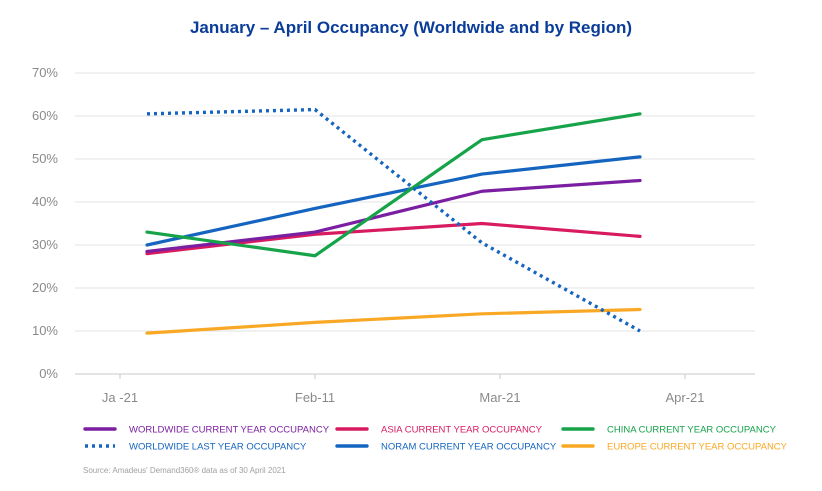 The width and height of the screenshot is (822, 491). I want to click on legend-item: CHINA CURRENT YEAR OCCUPANCY, so click(669, 430).